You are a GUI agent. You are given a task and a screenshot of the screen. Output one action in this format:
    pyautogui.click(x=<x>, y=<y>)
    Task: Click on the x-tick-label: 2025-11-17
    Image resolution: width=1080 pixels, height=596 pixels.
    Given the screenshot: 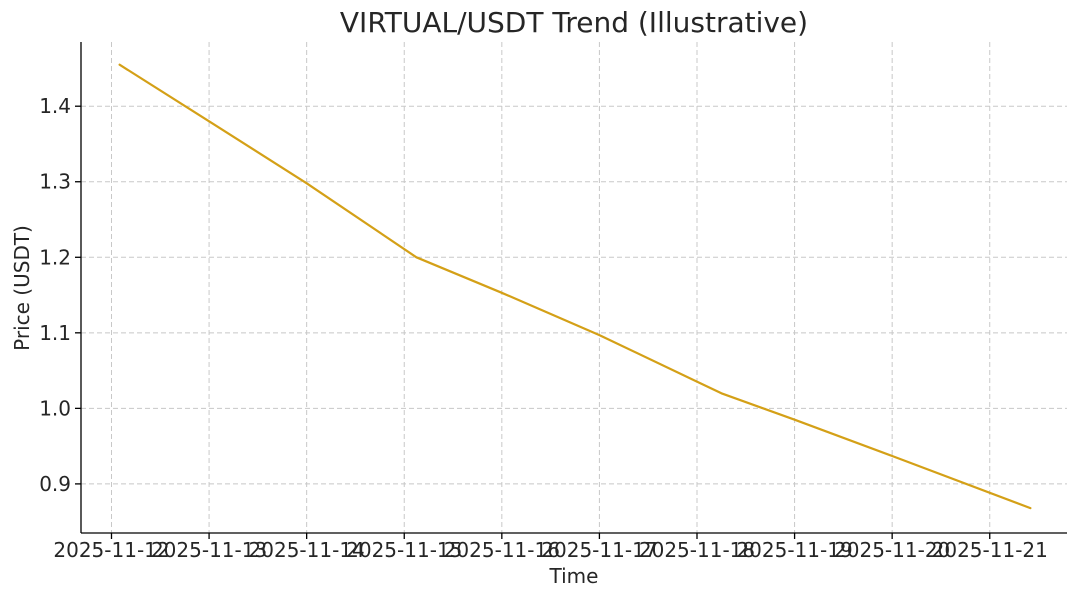 What is the action you would take?
    pyautogui.click(x=599, y=550)
    